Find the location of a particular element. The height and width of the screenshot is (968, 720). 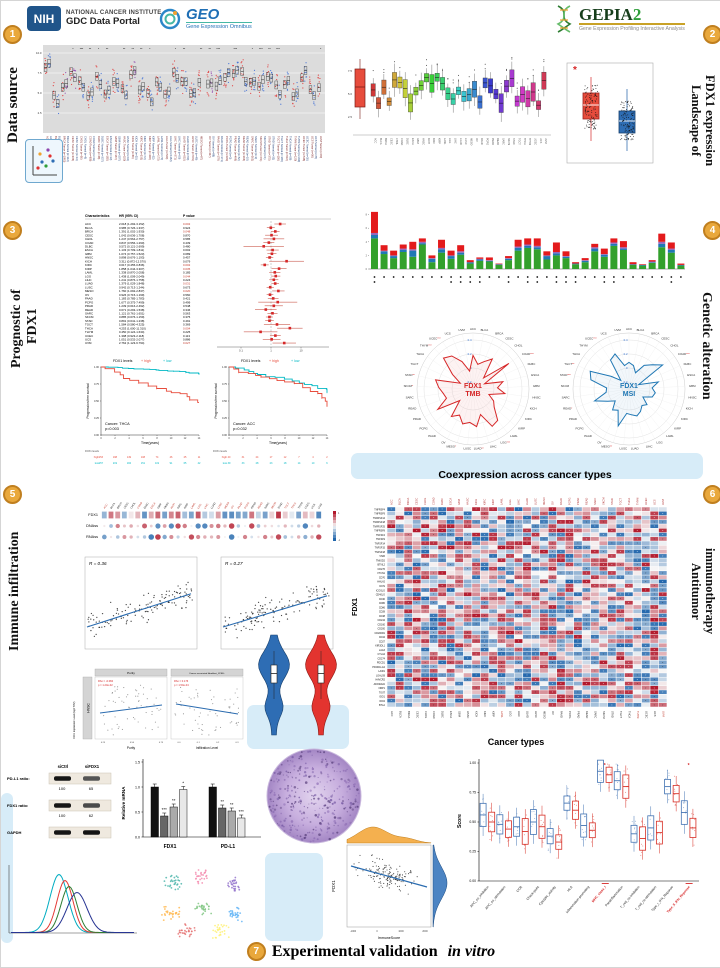

svg-text: 0.2 is located at coordinates (218, 743).